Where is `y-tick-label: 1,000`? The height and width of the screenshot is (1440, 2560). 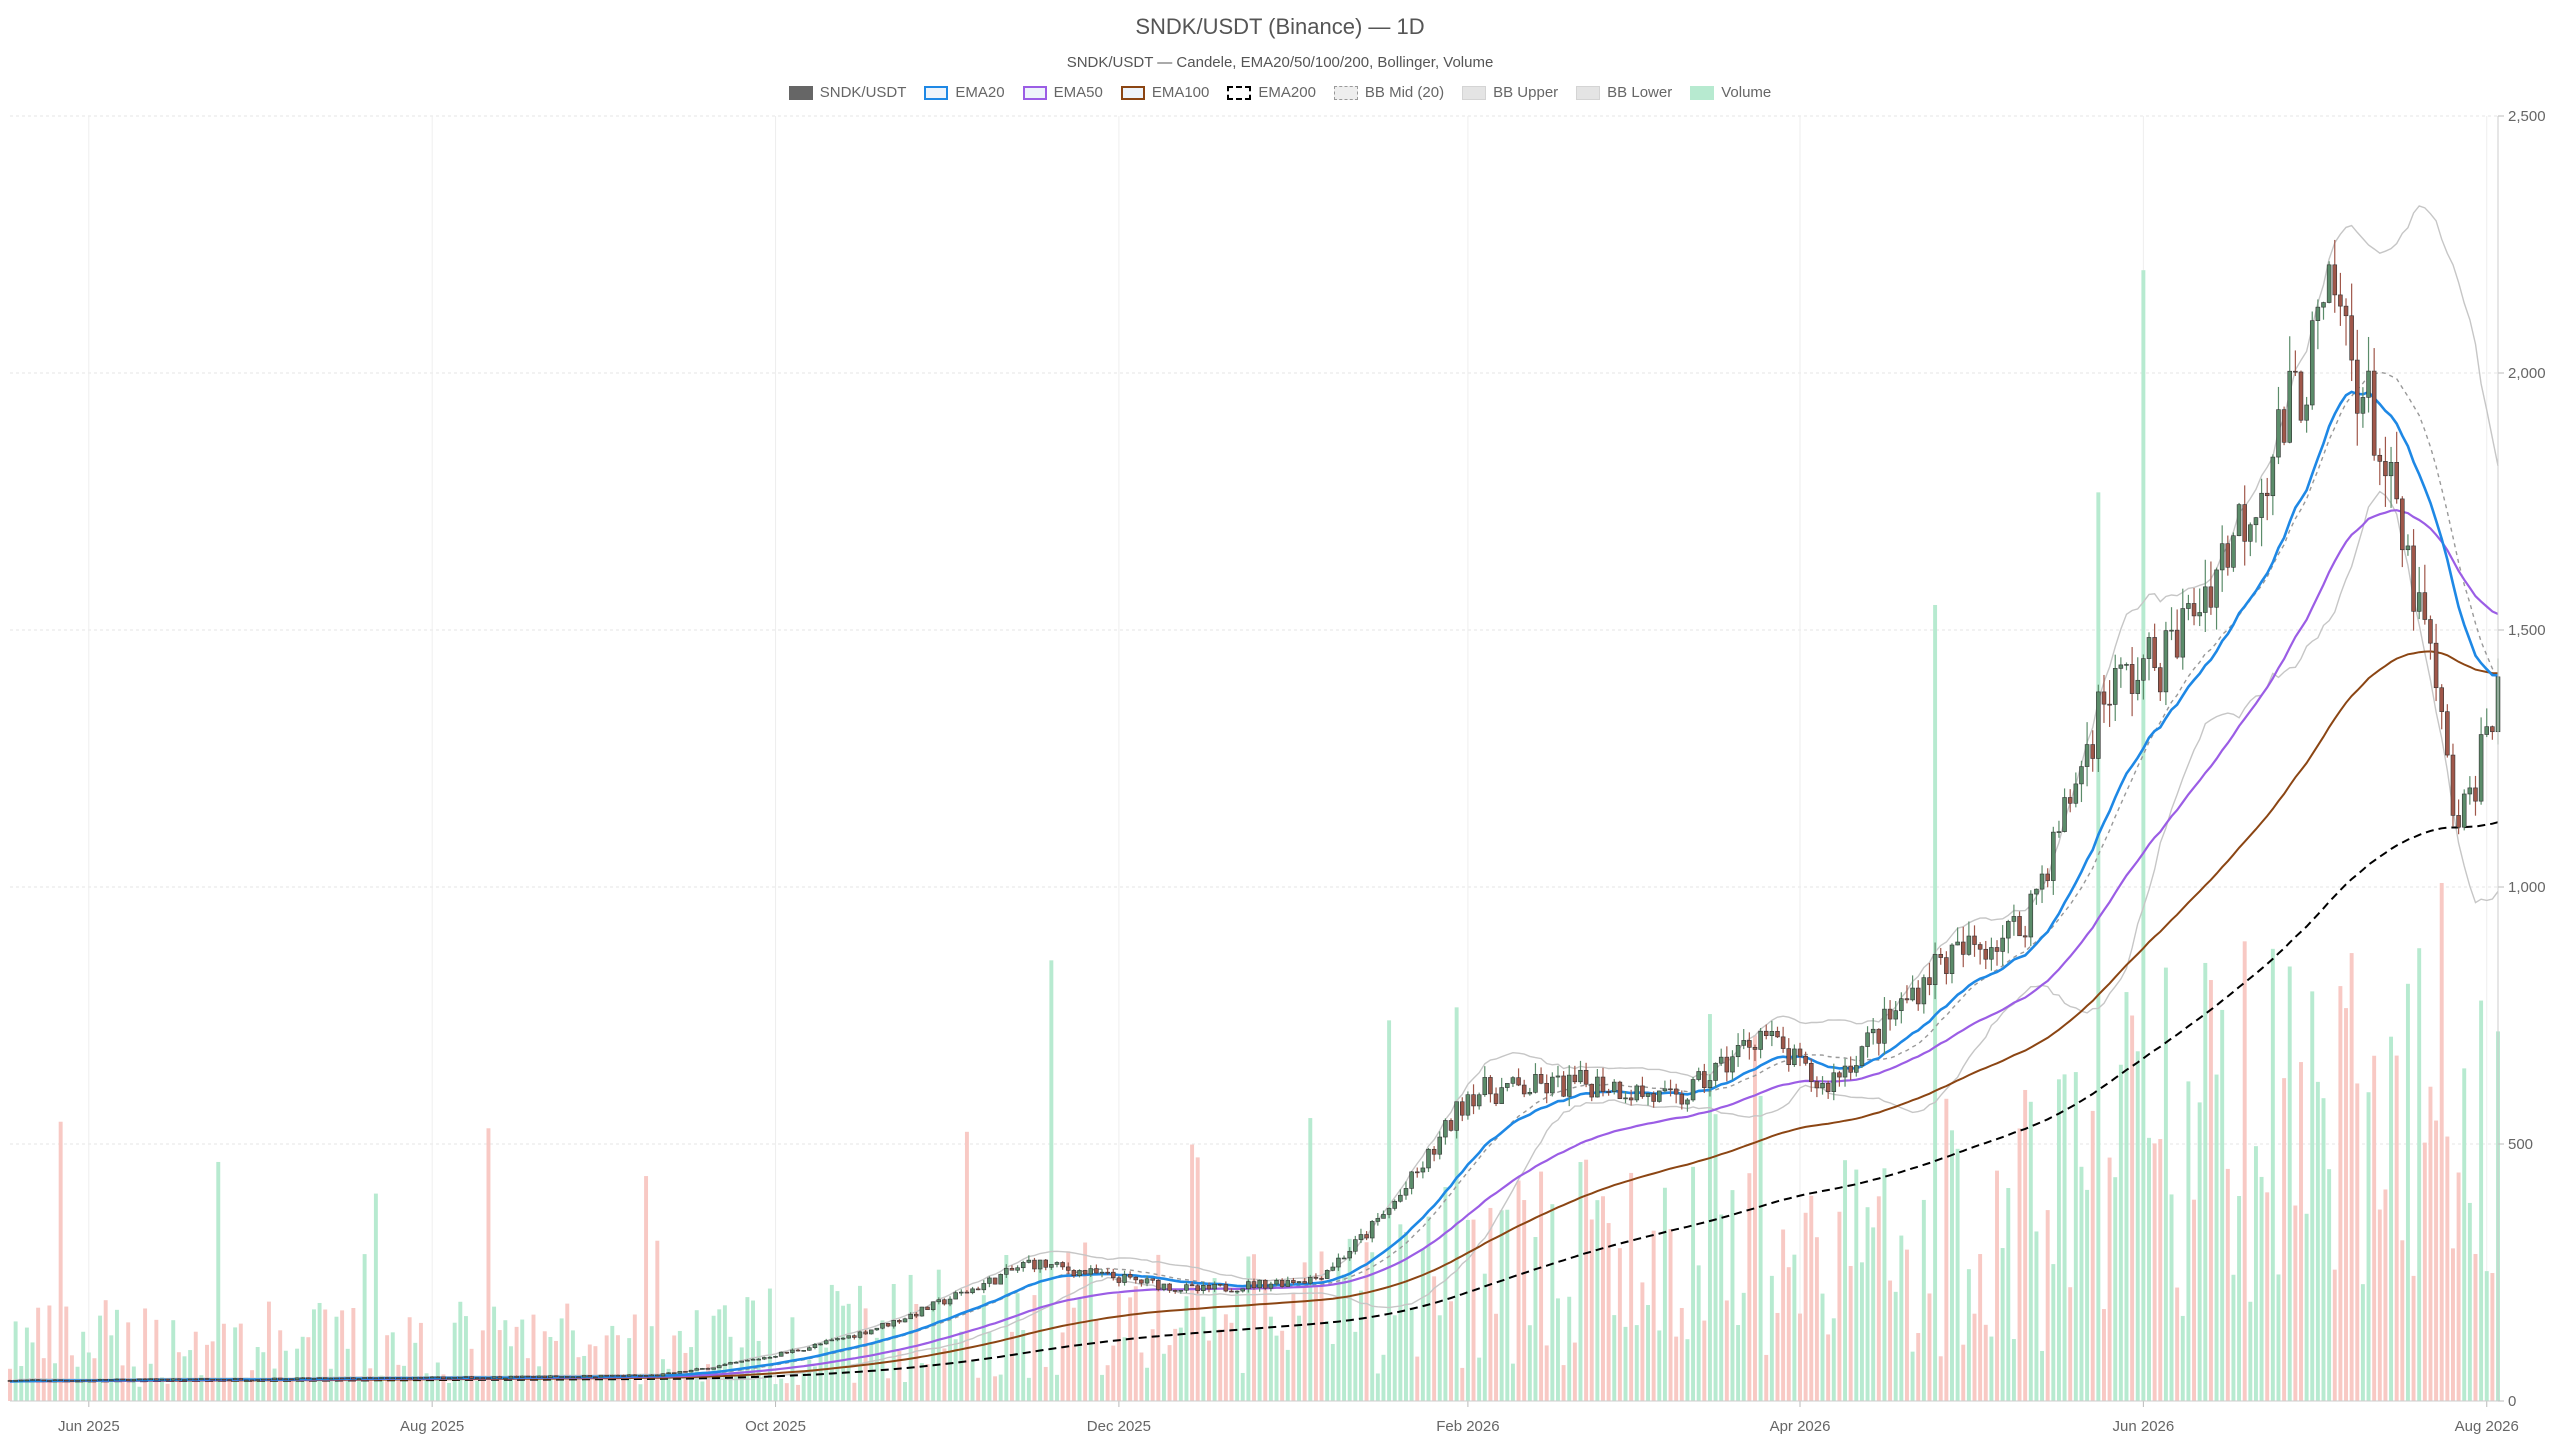
y-tick-label: 1,000 is located at coordinates (2527, 887).